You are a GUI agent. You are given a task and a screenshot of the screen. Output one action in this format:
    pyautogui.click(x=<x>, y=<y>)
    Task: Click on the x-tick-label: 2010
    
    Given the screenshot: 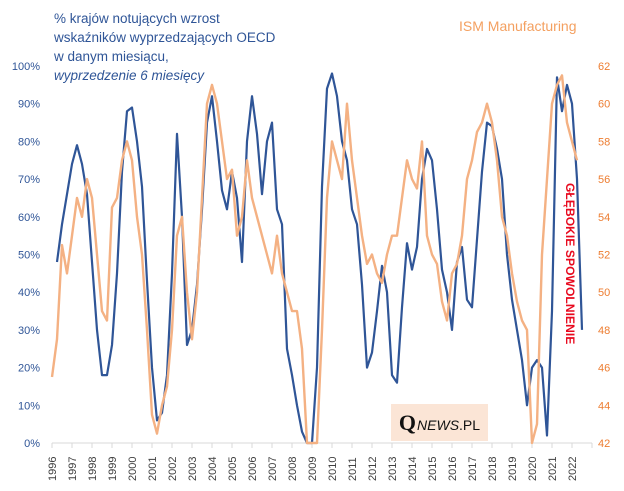 What is the action you would take?
    pyautogui.click(x=333, y=469)
    